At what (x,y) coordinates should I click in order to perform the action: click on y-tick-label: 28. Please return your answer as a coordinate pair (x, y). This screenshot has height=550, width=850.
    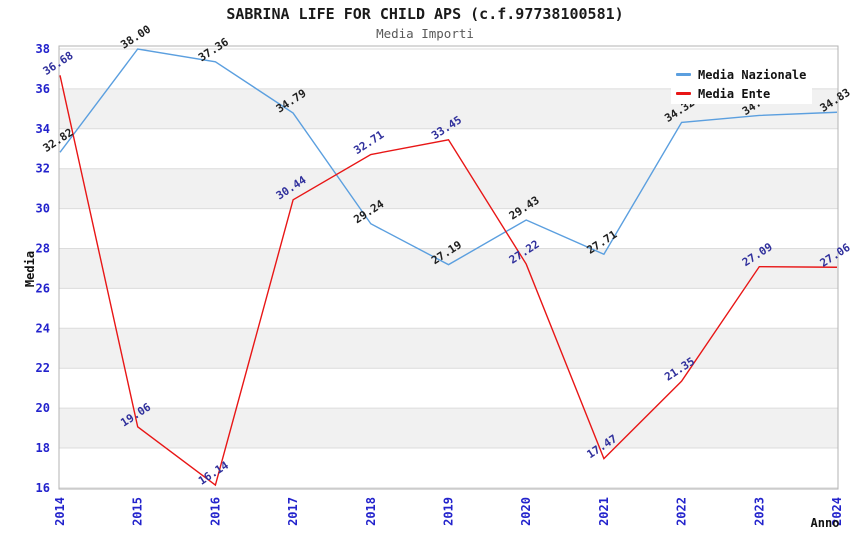
    Looking at the image, I should click on (43, 249).